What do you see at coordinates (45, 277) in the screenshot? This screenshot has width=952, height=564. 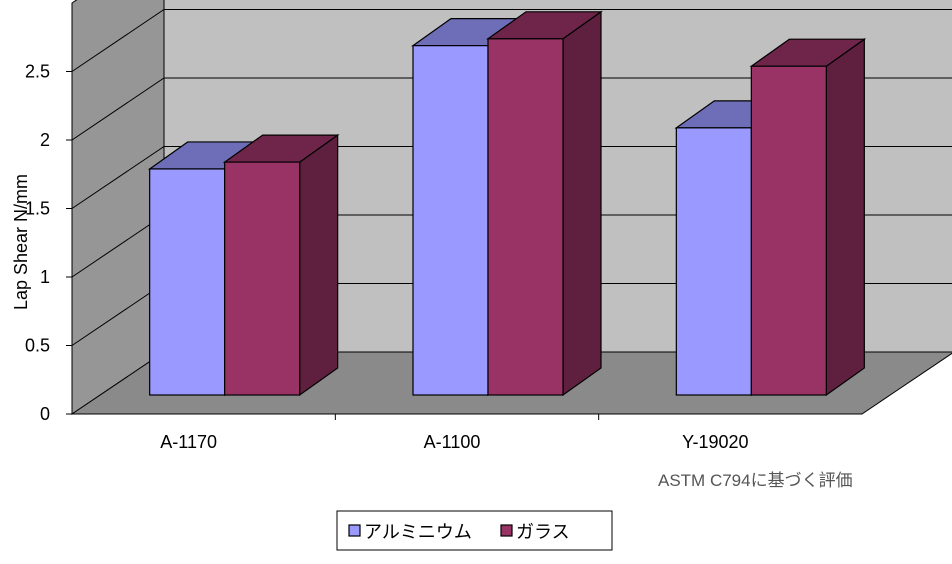 I see `y-tick-label: 1` at bounding box center [45, 277].